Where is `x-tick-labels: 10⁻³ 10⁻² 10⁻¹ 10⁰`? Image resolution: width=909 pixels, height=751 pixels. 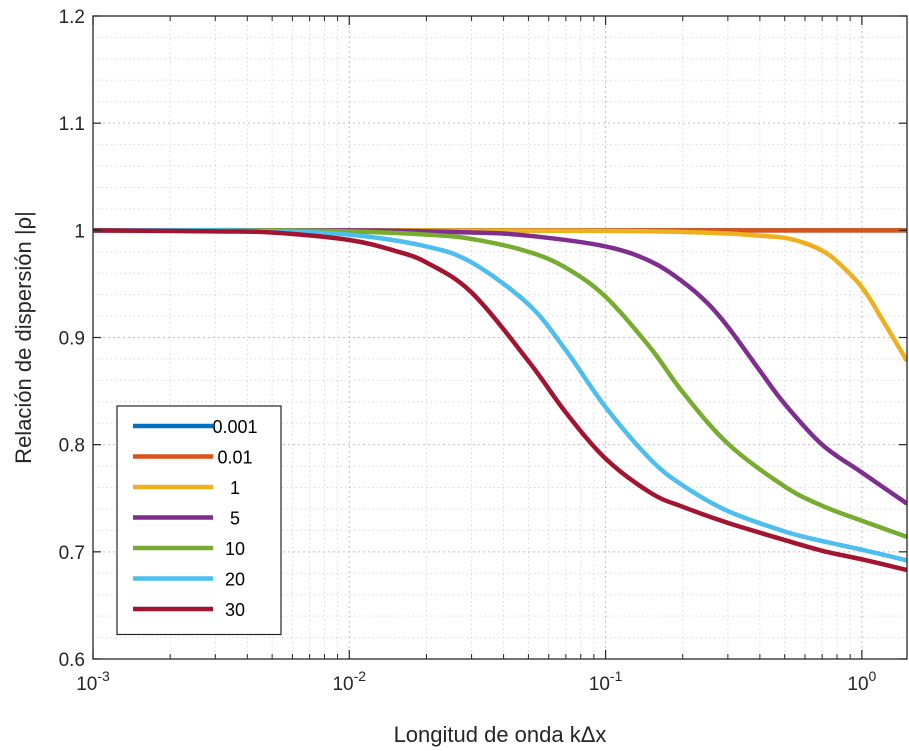 x-tick-labels: 10⁻³ 10⁻² 10⁻¹ 10⁰ is located at coordinates (476, 681).